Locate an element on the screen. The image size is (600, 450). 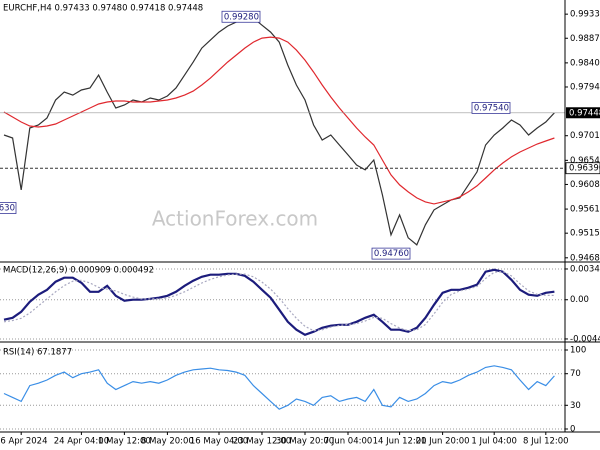
x-tick-label: 30 May 20:00 is located at coordinates (305, 442).